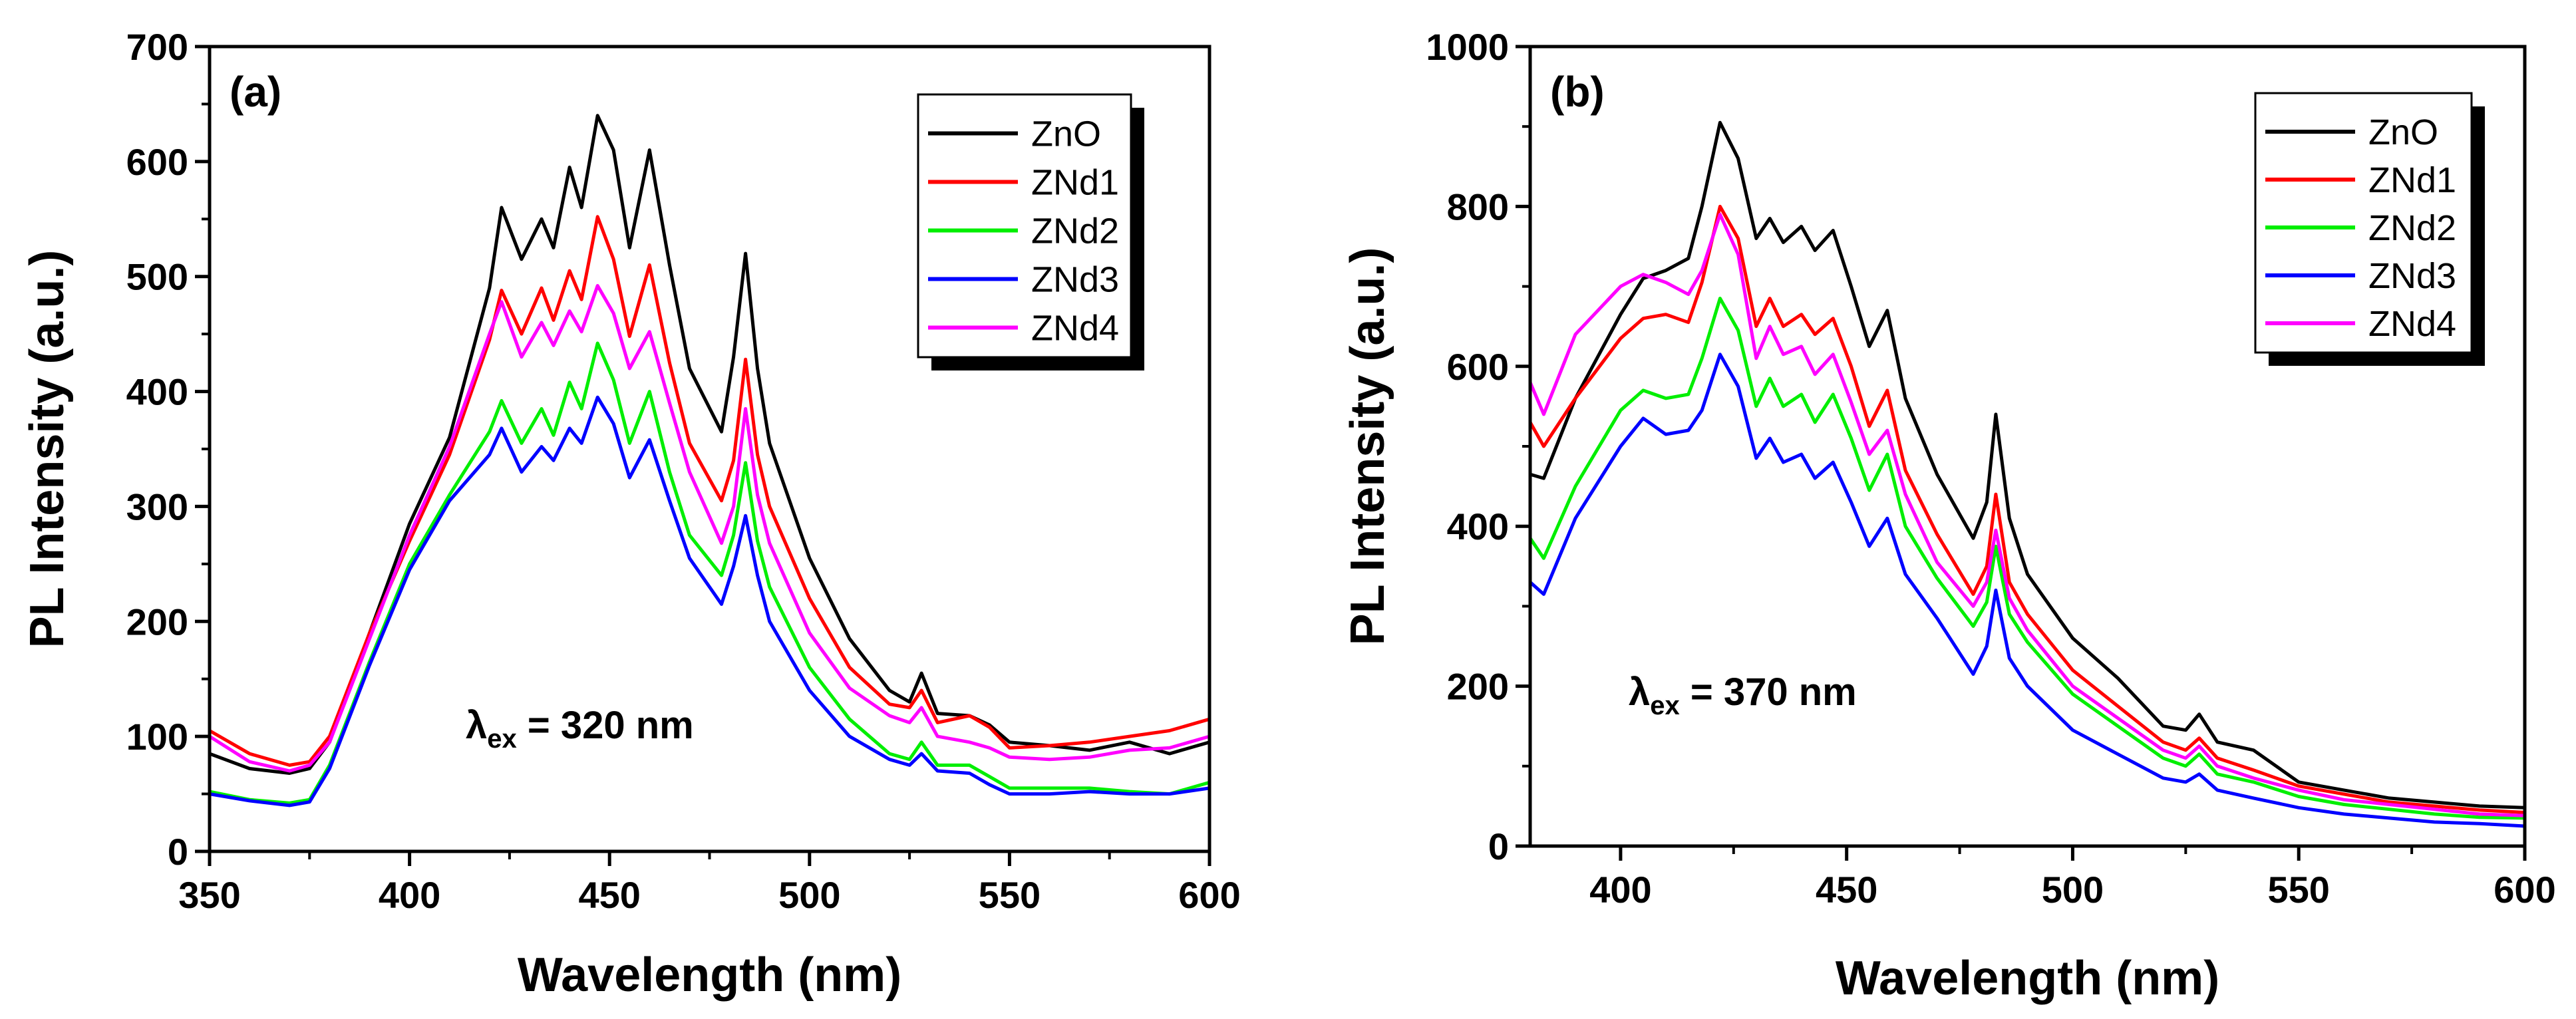  I want to click on excitation-annotation: λex = 370 nm, so click(1743, 695).